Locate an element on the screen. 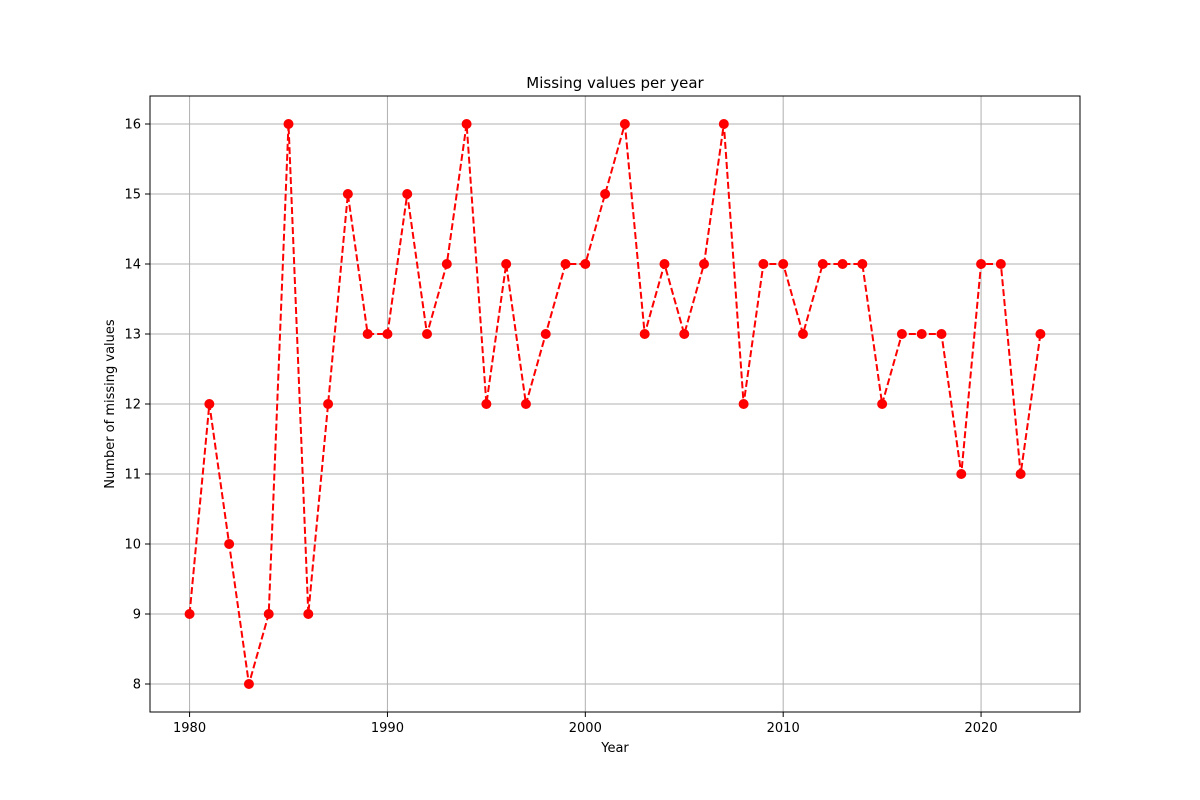 Image resolution: width=1200 pixels, height=800 pixels. y-tick-label: 12 is located at coordinates (132, 405).